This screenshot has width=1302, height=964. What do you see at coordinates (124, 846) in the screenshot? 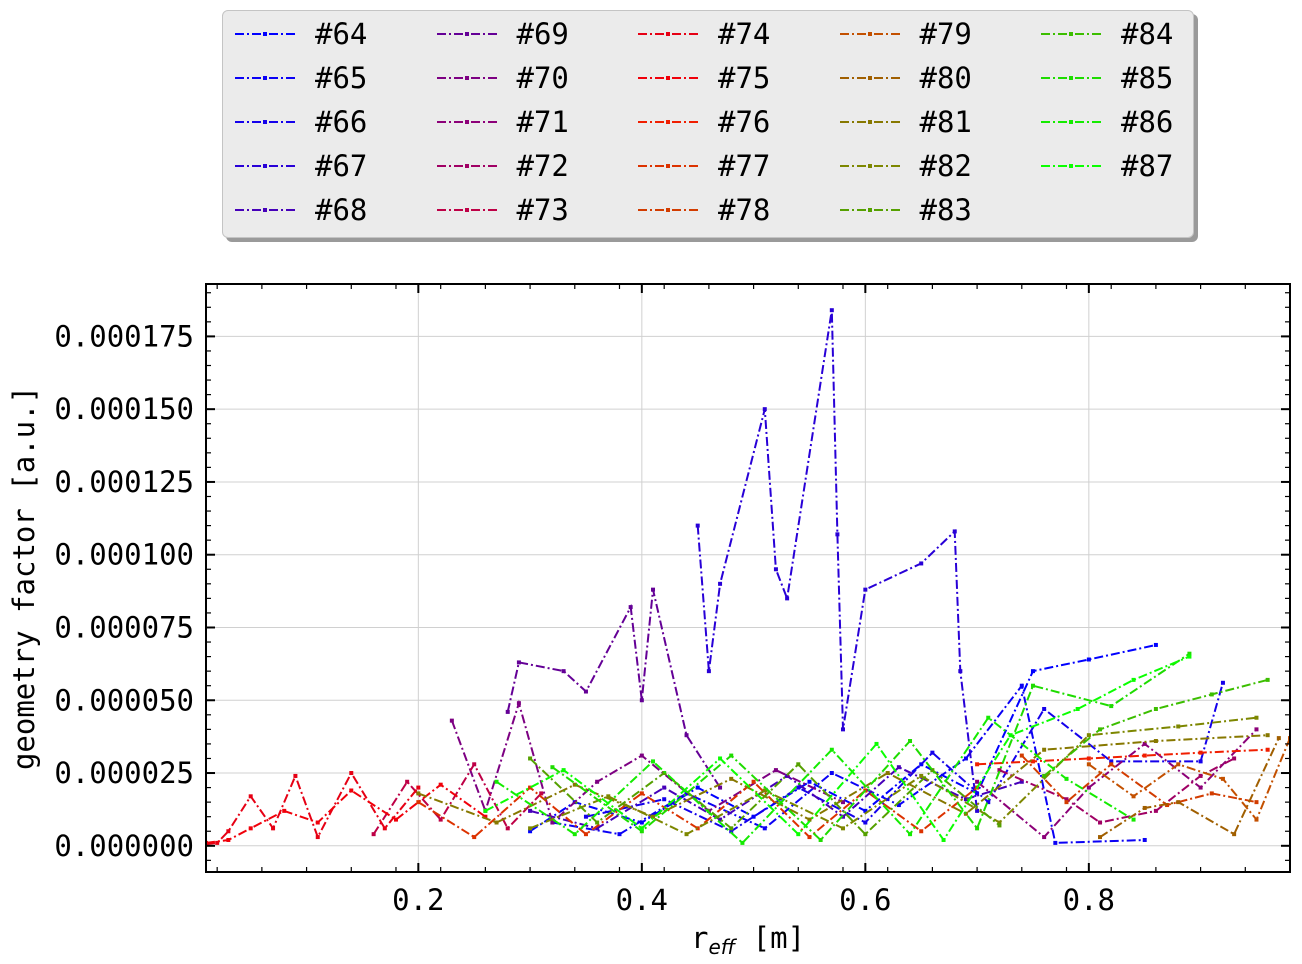
I see `y-tick-label: 0.000000` at bounding box center [124, 846].